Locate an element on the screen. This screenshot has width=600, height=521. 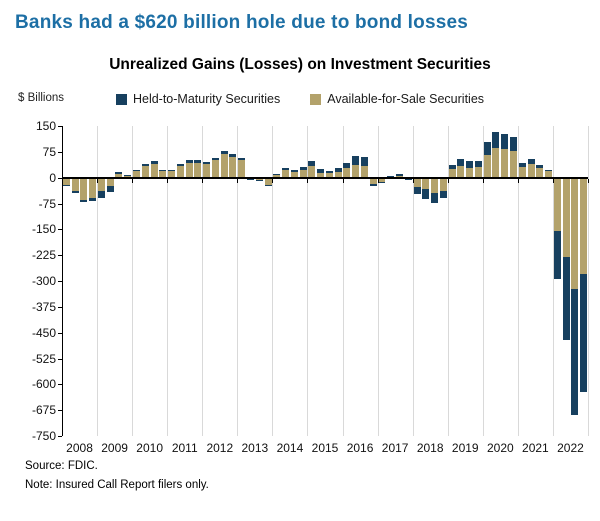
legend-item-held-to-maturity: Held-to-Maturity Securities is located at coordinates (198, 99).